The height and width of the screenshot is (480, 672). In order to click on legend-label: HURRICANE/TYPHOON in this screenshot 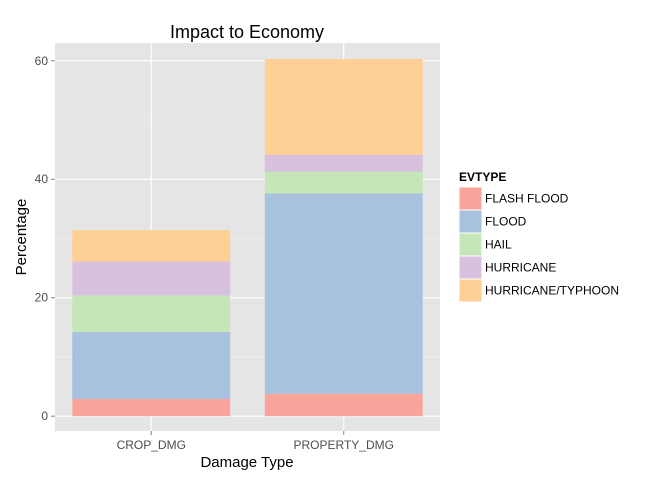, I will do `click(552, 291)`.